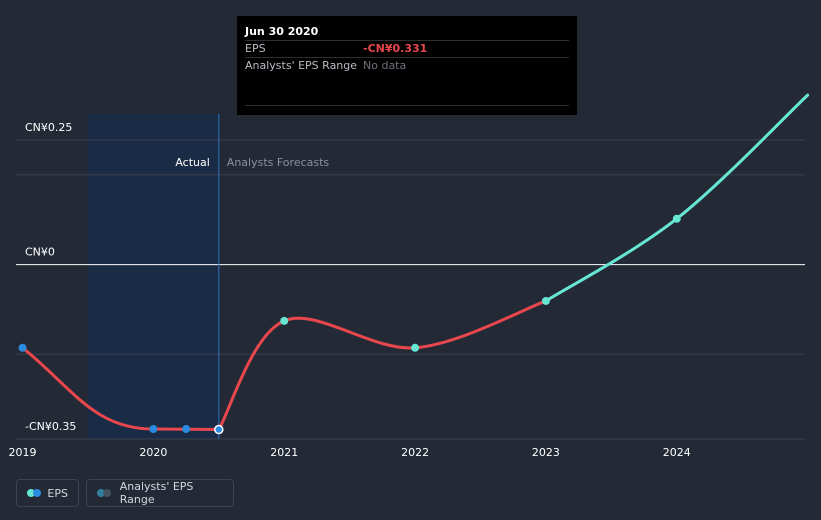 The height and width of the screenshot is (520, 821). I want to click on tooltip-divider, so click(407, 105).